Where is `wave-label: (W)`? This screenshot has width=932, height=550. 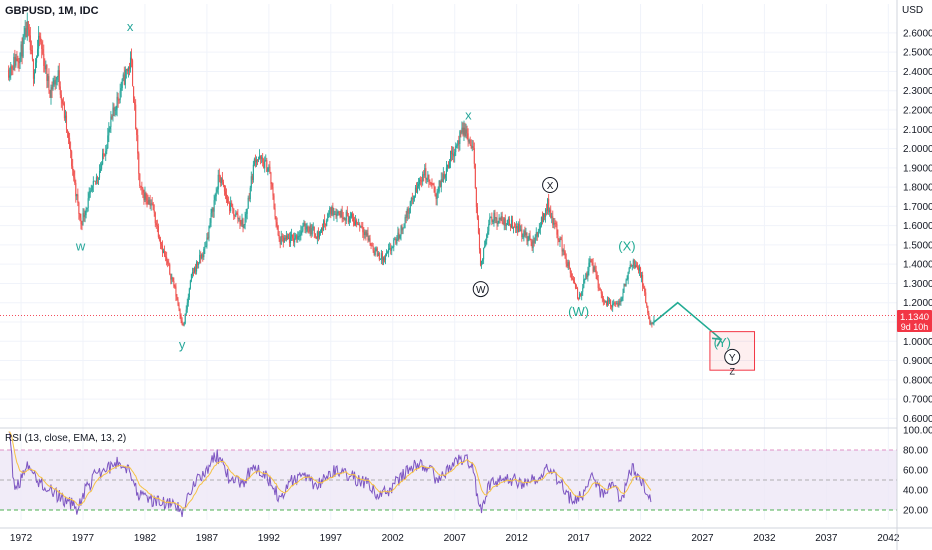 wave-label: (W) is located at coordinates (578, 311).